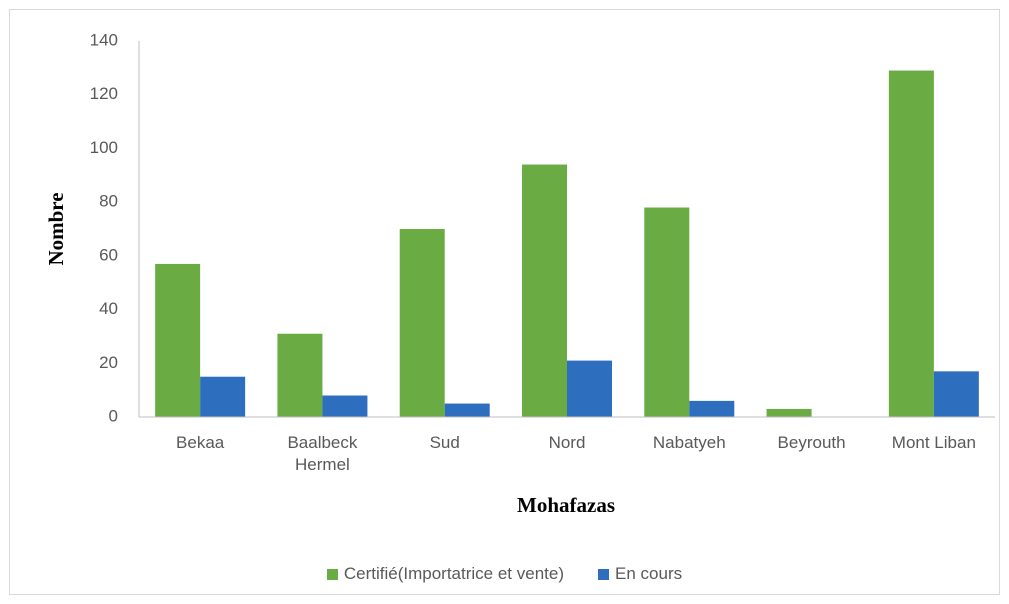 The image size is (1009, 604). I want to click on x-tick-label: Beyrouth, so click(811, 442).